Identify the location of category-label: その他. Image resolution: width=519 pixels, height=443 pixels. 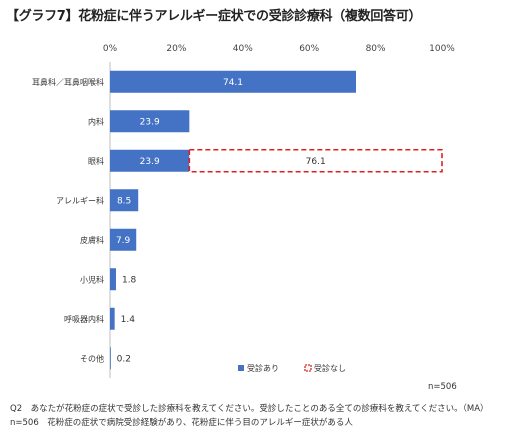
(92, 358).